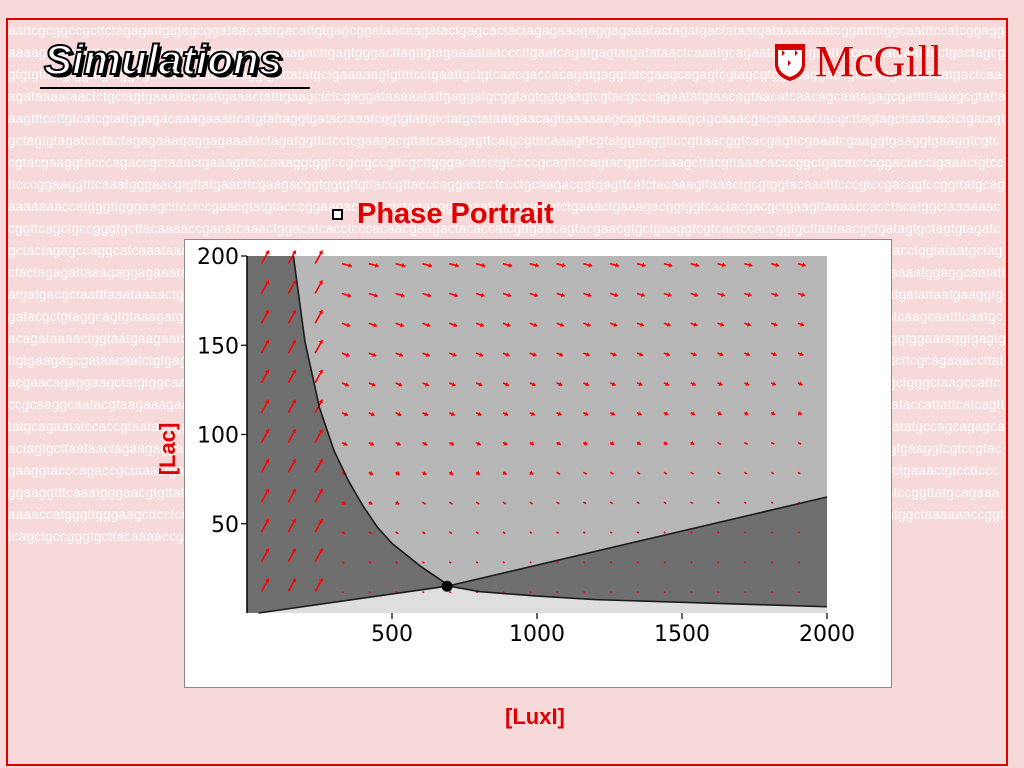 The height and width of the screenshot is (768, 1024). What do you see at coordinates (637, 551) in the screenshot?
I see `region-right-dark` at bounding box center [637, 551].